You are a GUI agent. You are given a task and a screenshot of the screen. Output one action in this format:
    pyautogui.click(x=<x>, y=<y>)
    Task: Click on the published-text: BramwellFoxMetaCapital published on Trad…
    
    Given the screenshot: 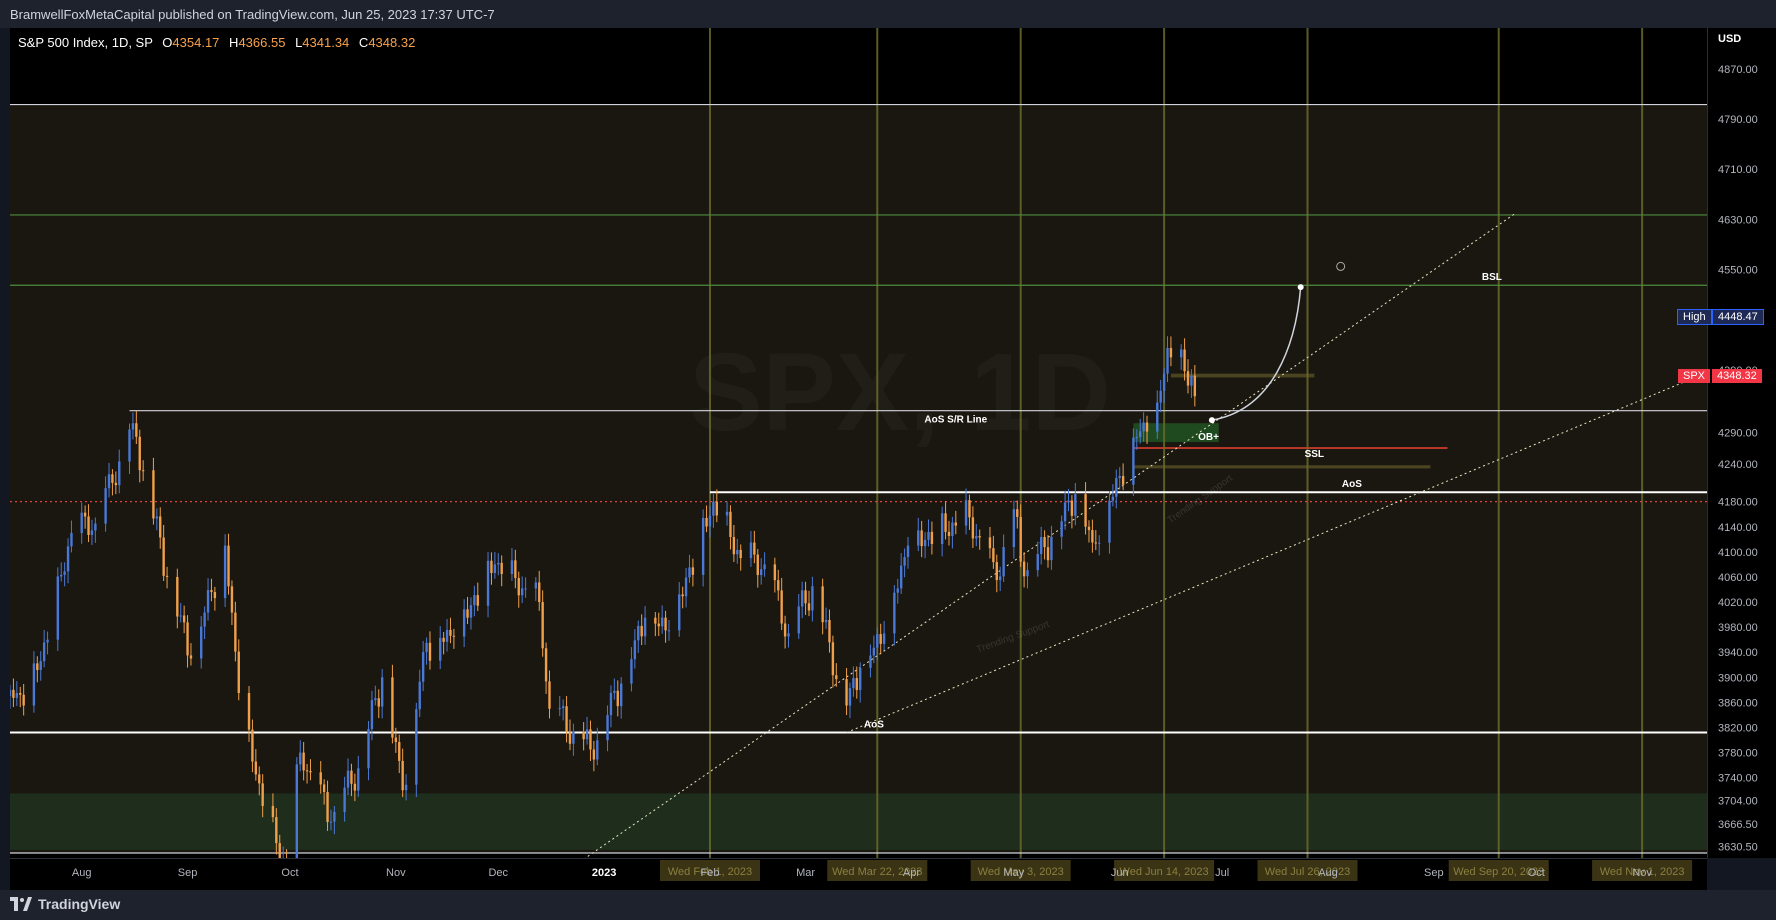 What is the action you would take?
    pyautogui.click(x=252, y=14)
    